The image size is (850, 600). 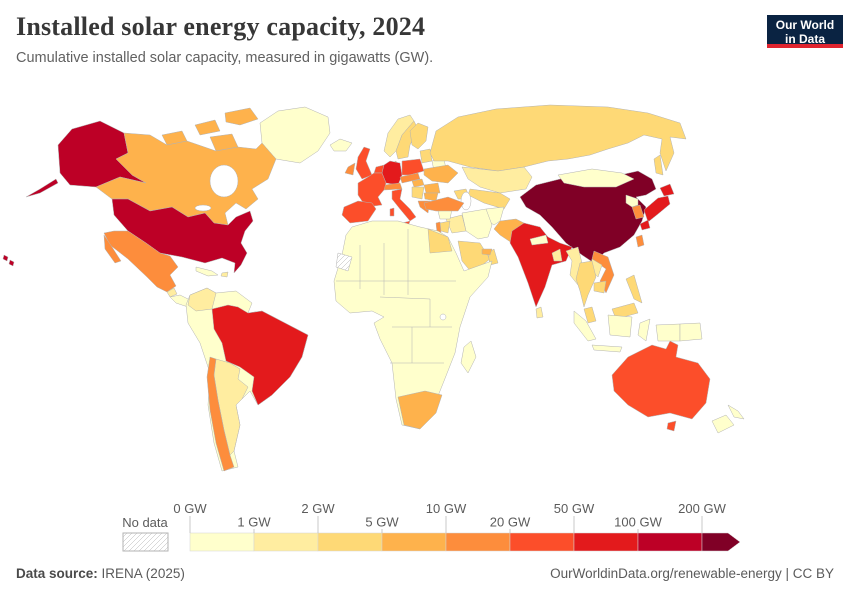 I want to click on africa-borders, so click(x=396, y=296).